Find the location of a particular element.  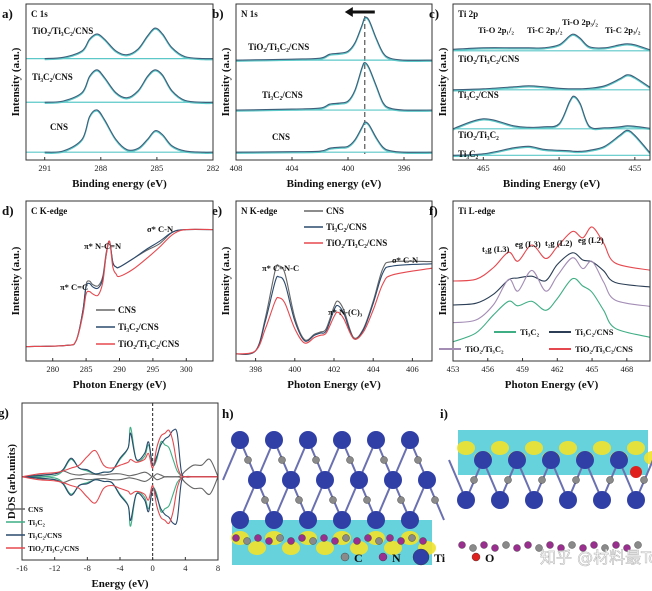

x-tick-label: 455 is located at coordinates (634, 168).